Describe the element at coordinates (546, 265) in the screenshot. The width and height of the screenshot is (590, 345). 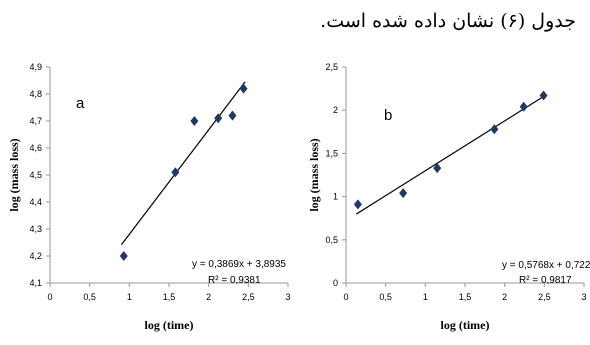
I see `b-equation: y = 0,5768x + 0,7229` at that location.